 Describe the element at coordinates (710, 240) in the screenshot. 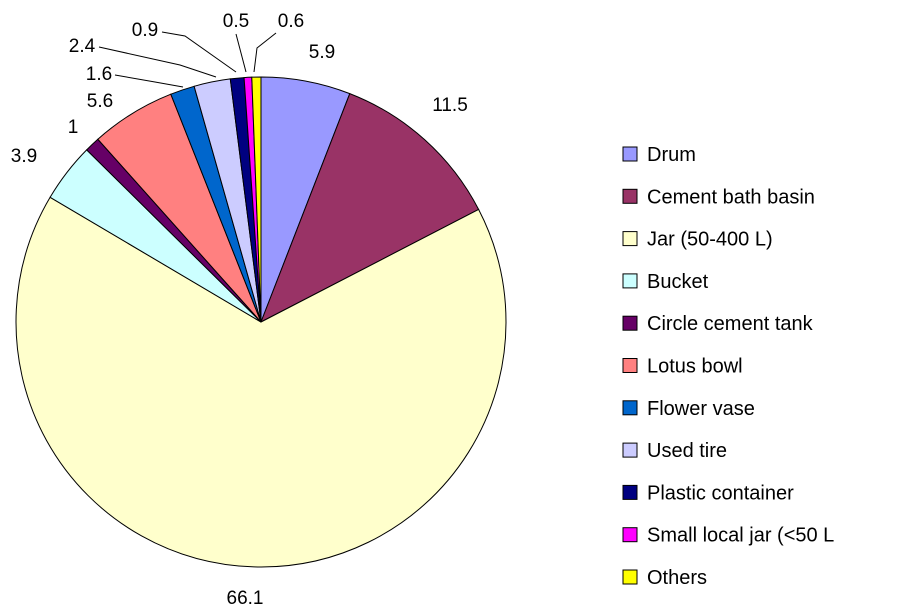

I see `legend-label-jar-50-400-l: Jar (50-400 L)` at that location.